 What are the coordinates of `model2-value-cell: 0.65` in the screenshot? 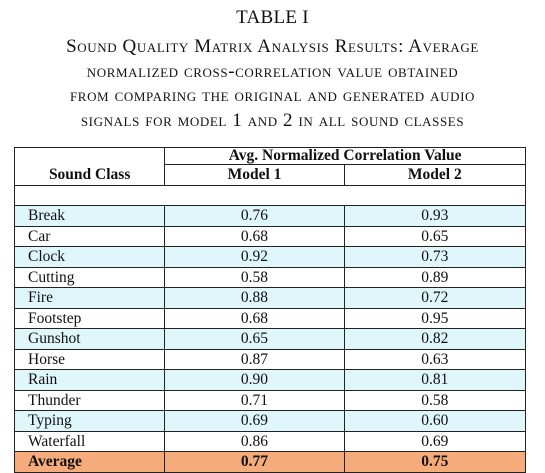 It's located at (435, 236).